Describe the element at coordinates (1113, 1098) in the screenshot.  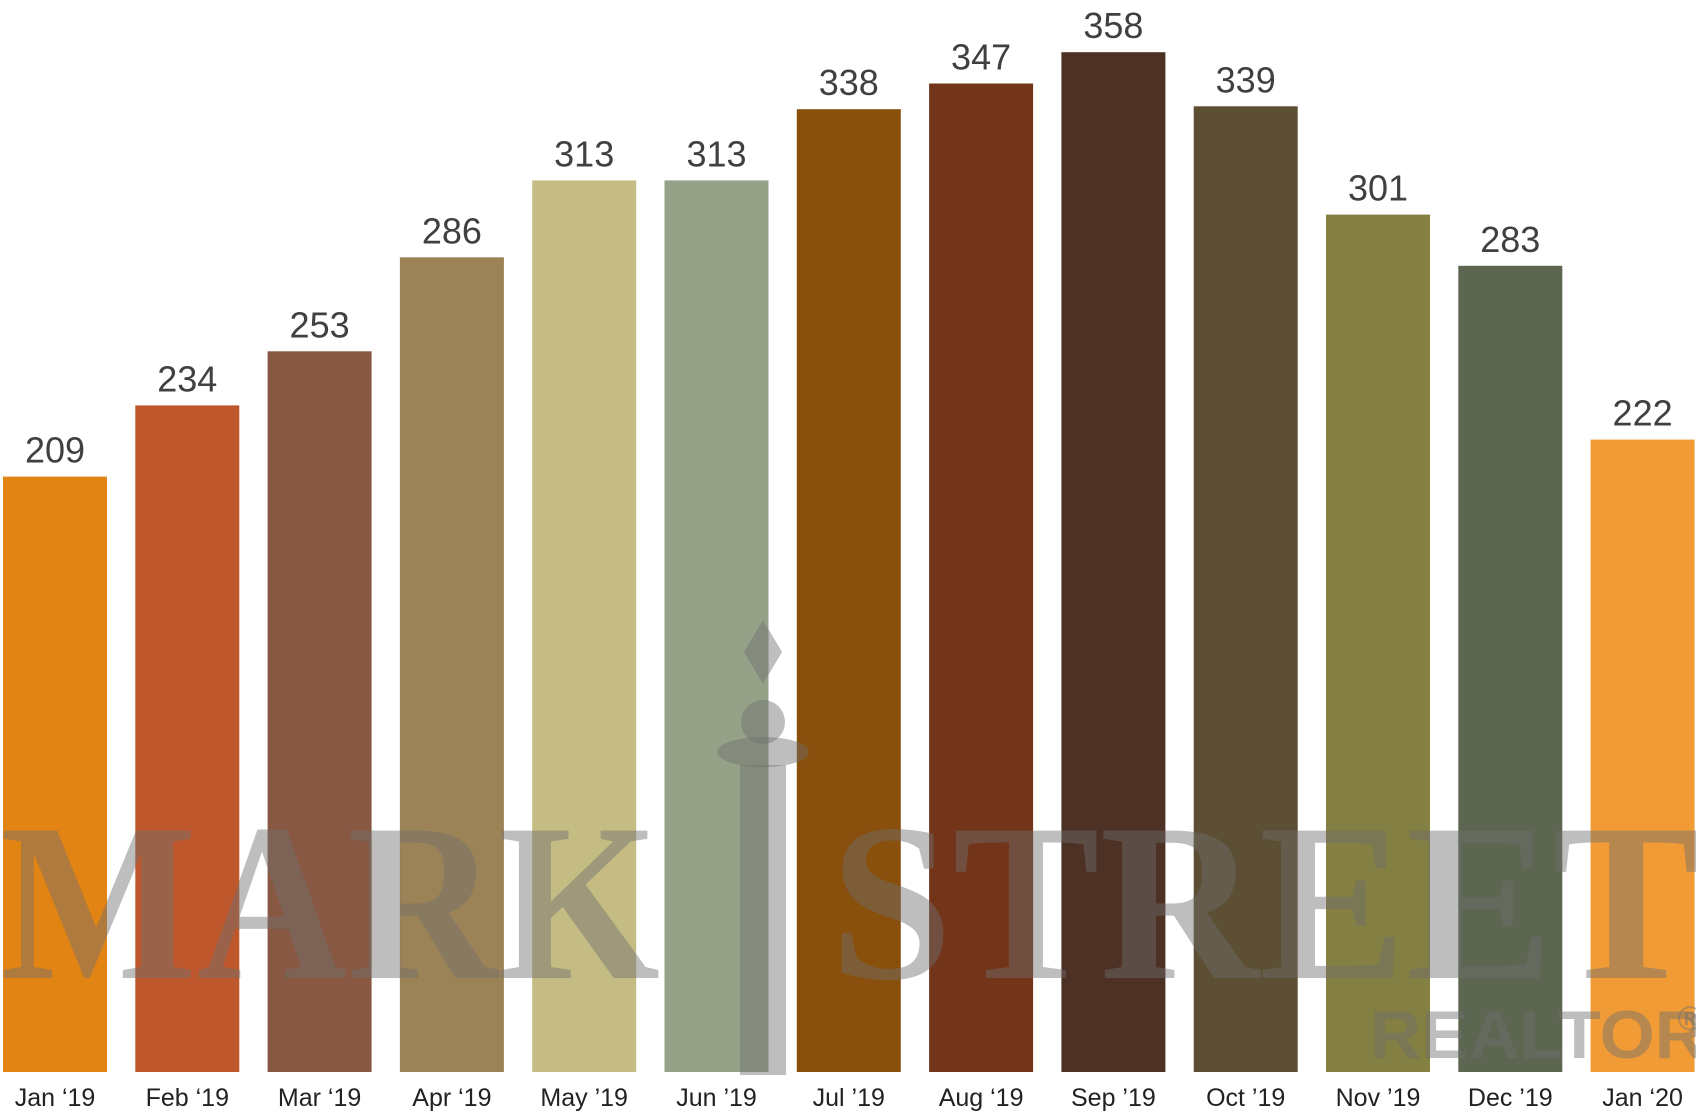
I see `x-axis-tick-label: Sep ’19` at that location.